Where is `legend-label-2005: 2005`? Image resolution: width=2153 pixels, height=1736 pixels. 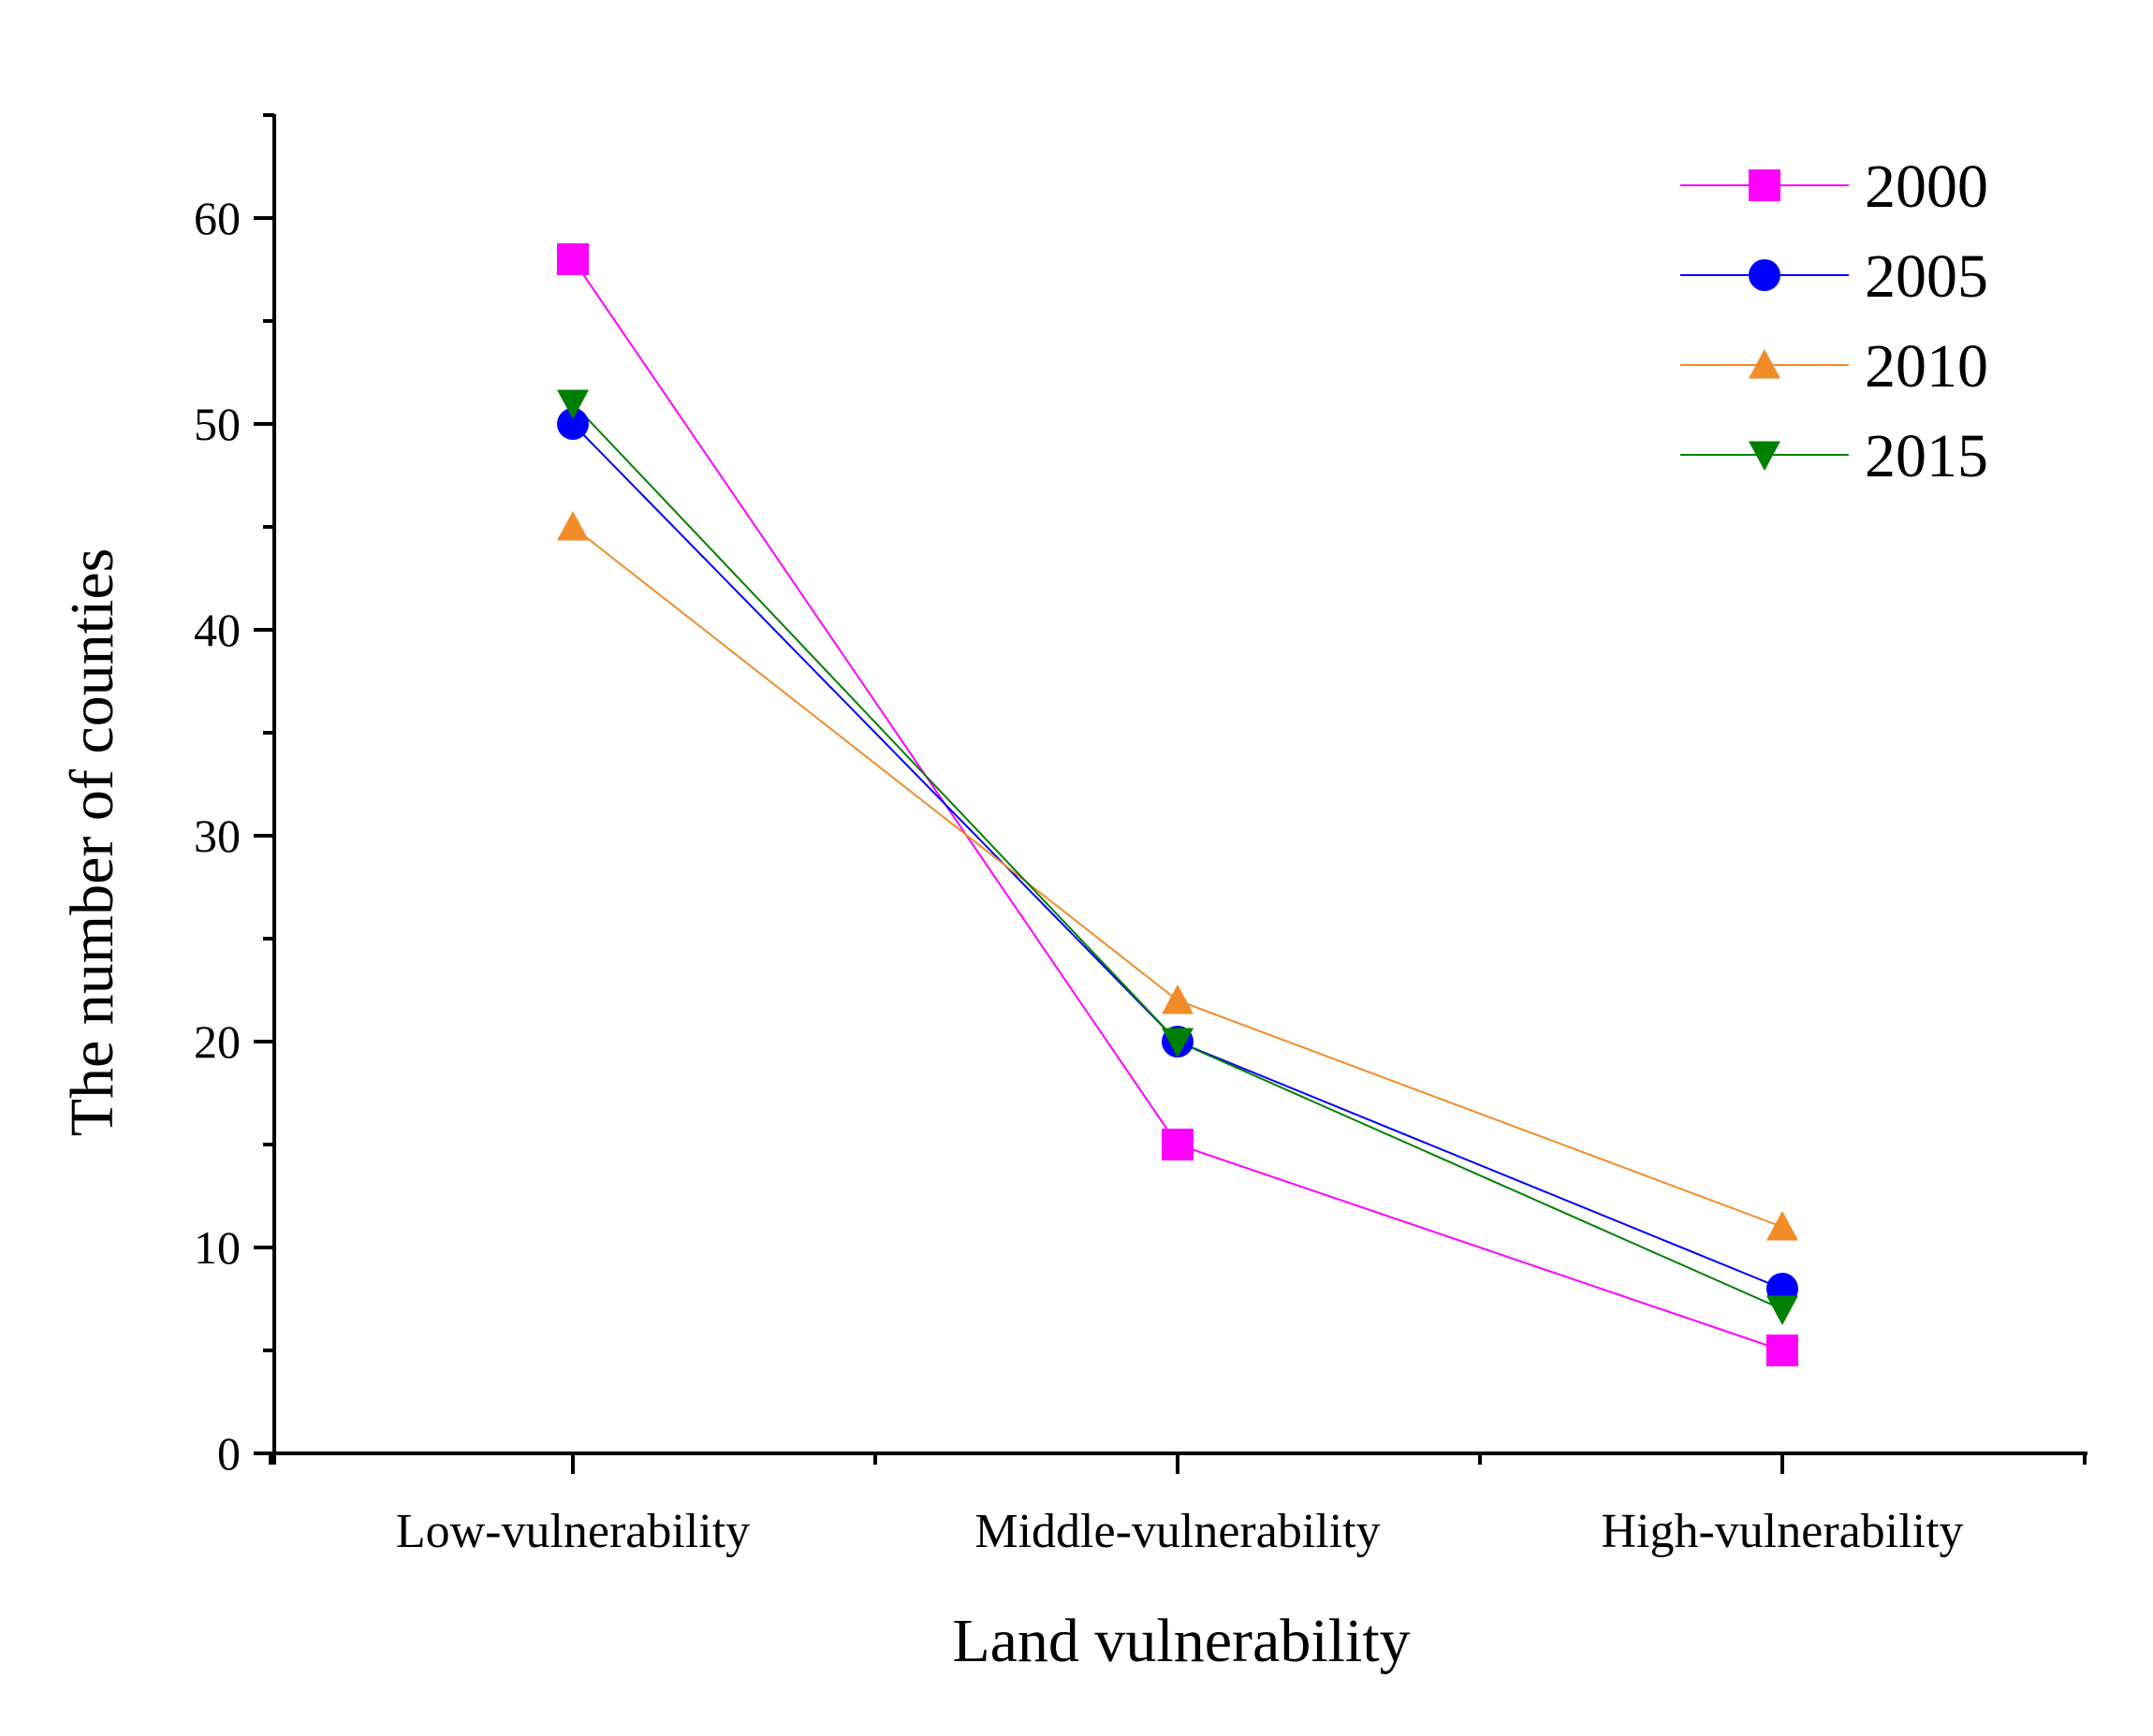 legend-label-2005: 2005 is located at coordinates (1926, 277).